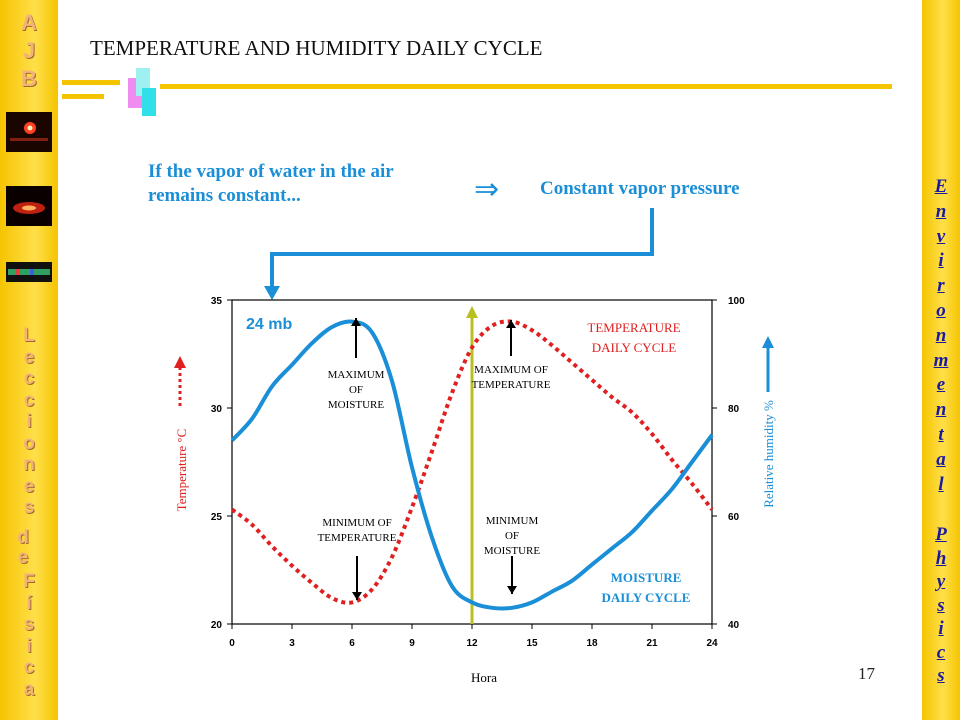 Image resolution: width=960 pixels, height=720 pixels. What do you see at coordinates (472, 312) in the screenshot?
I see `noon-line-arrowhead` at bounding box center [472, 312].